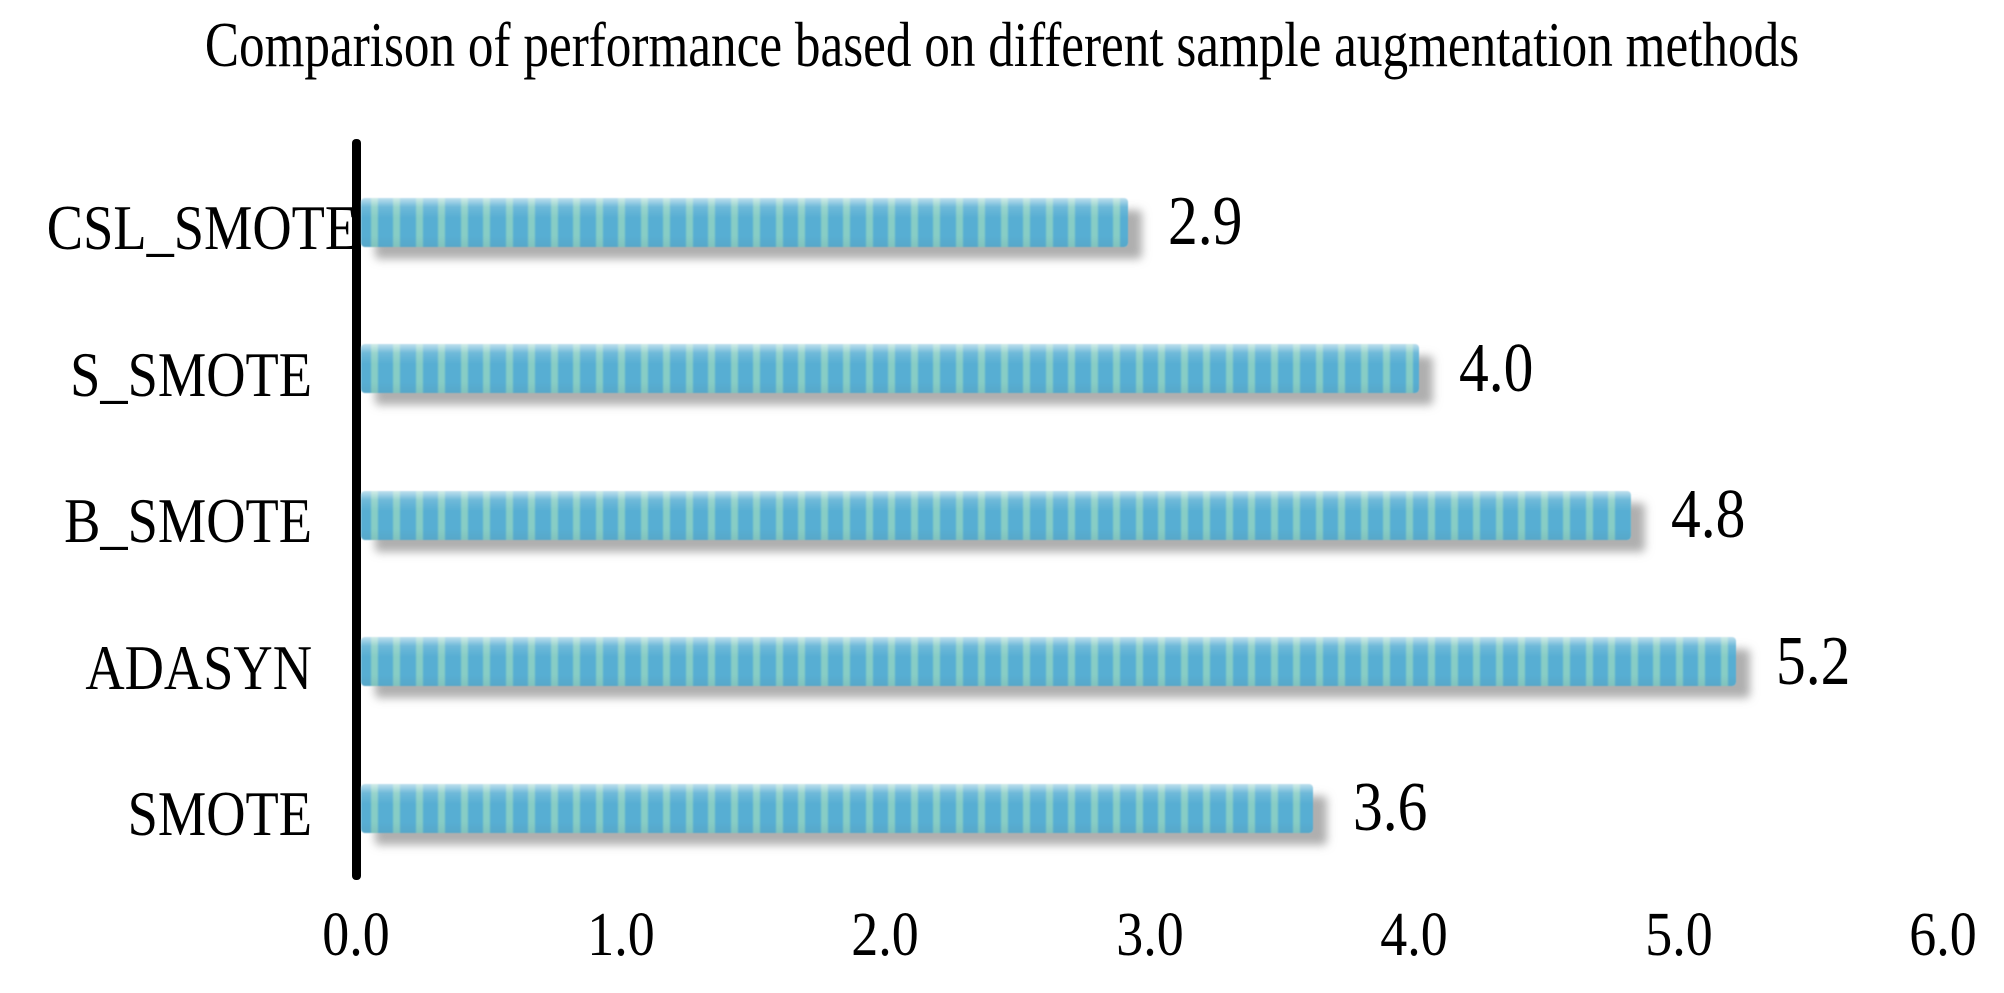  Describe the element at coordinates (220, 813) in the screenshot. I see `category-label: SMOTE` at that location.